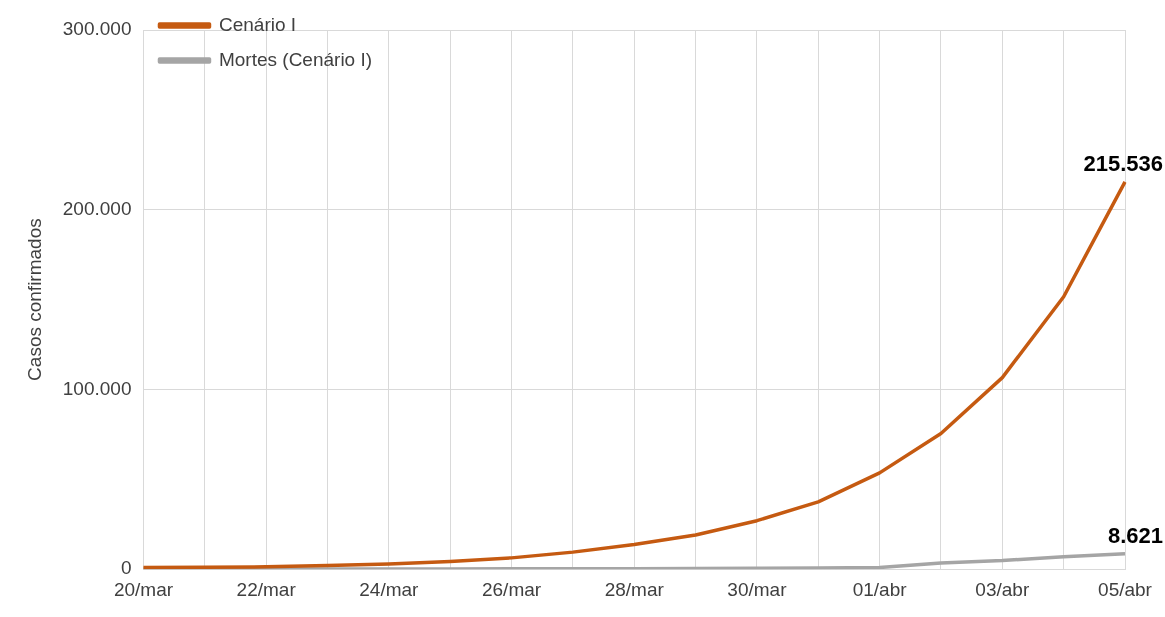 This screenshot has height=617, width=1165. Describe the element at coordinates (1125, 589) in the screenshot. I see `x-tick-label: 05/abr` at that location.